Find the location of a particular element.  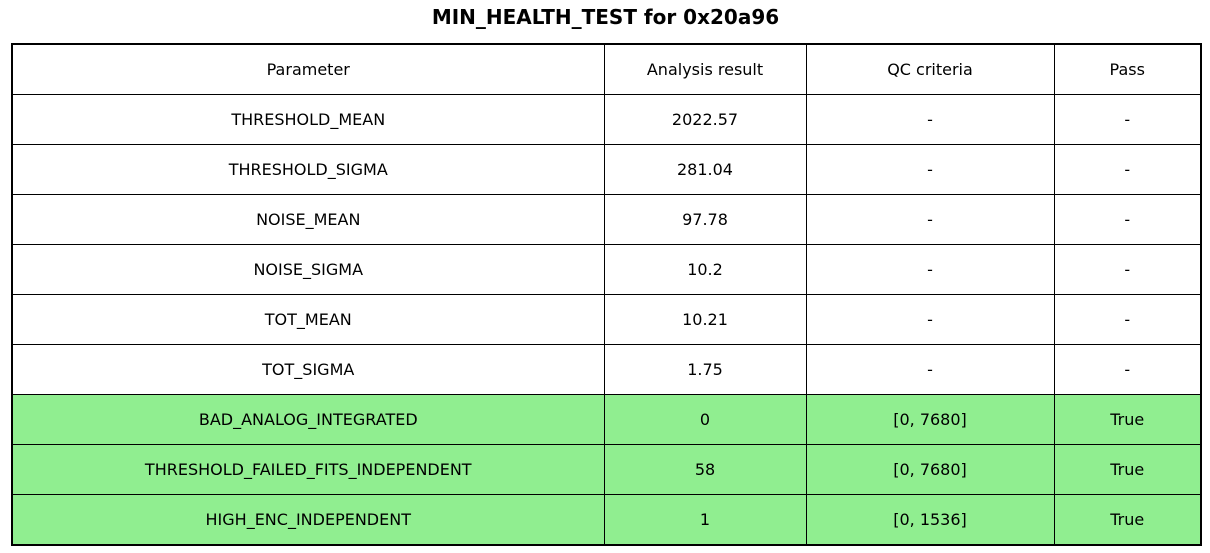

column-header-parameter: Parameter is located at coordinates (308, 69).